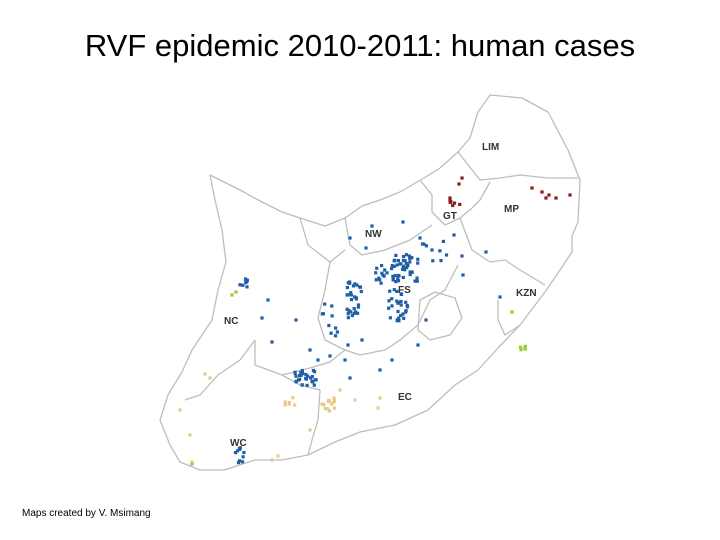 This screenshot has width=720, height=540. I want to click on lesotho-outline, so click(440, 316).